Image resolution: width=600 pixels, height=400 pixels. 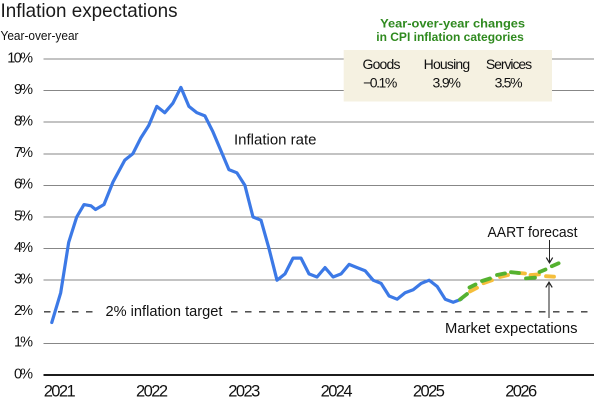 What do you see at coordinates (20, 58) in the screenshot?
I see `svg-text: 10%` at bounding box center [20, 58].